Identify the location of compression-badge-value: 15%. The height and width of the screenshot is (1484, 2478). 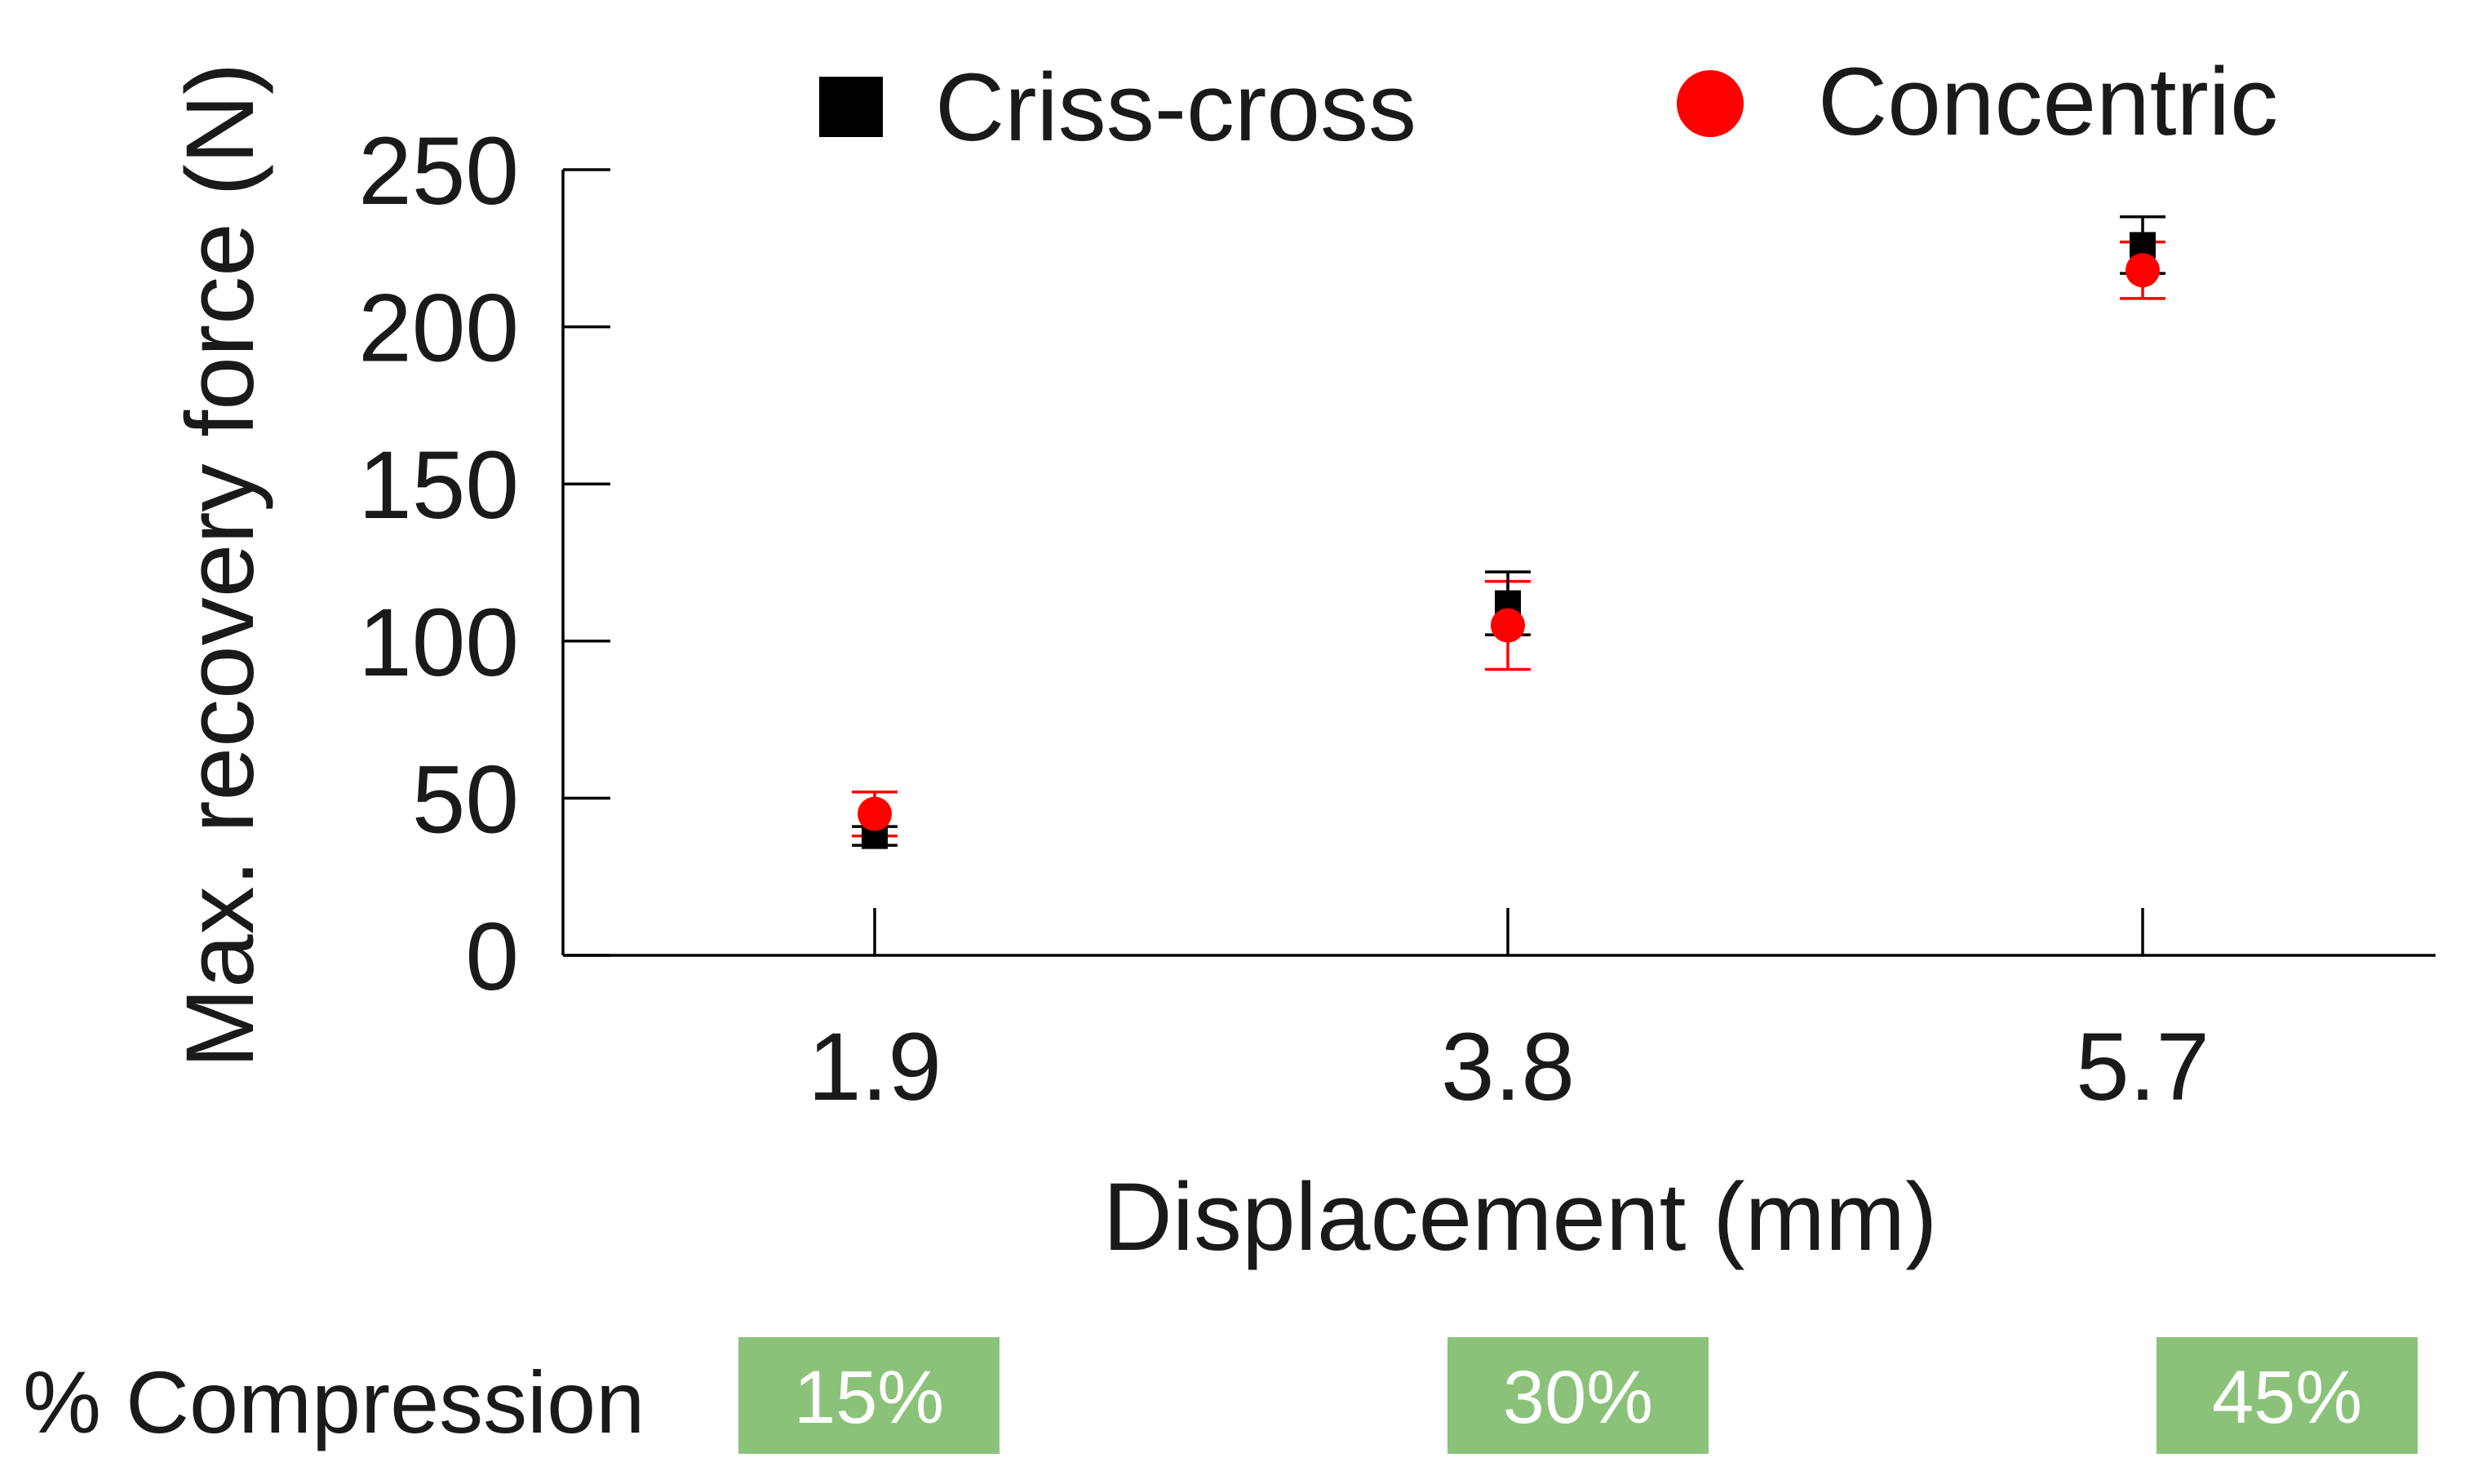
(869, 1397).